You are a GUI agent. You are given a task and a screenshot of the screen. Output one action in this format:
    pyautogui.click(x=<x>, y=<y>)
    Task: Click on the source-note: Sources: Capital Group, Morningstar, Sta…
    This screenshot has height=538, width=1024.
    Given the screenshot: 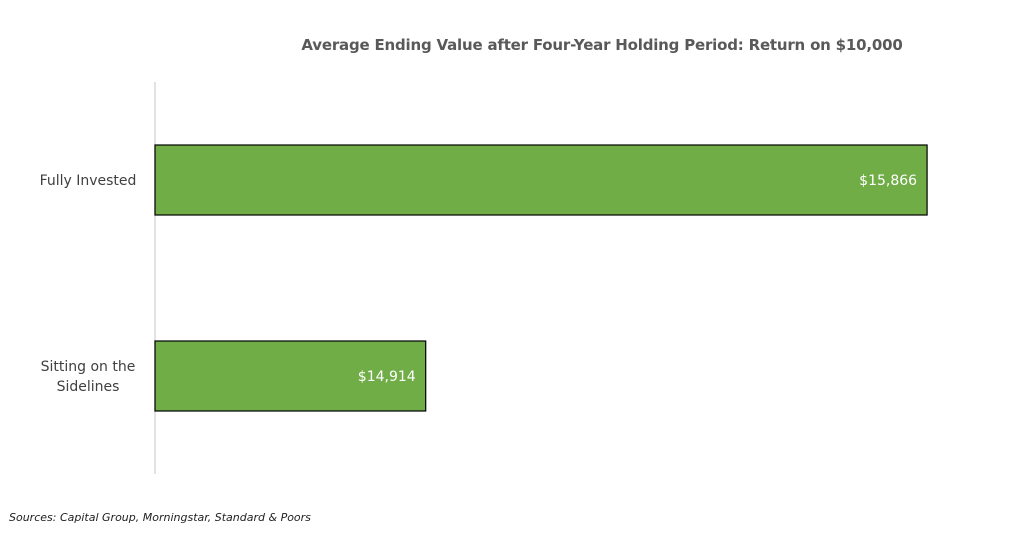 What is the action you would take?
    pyautogui.click(x=160, y=517)
    